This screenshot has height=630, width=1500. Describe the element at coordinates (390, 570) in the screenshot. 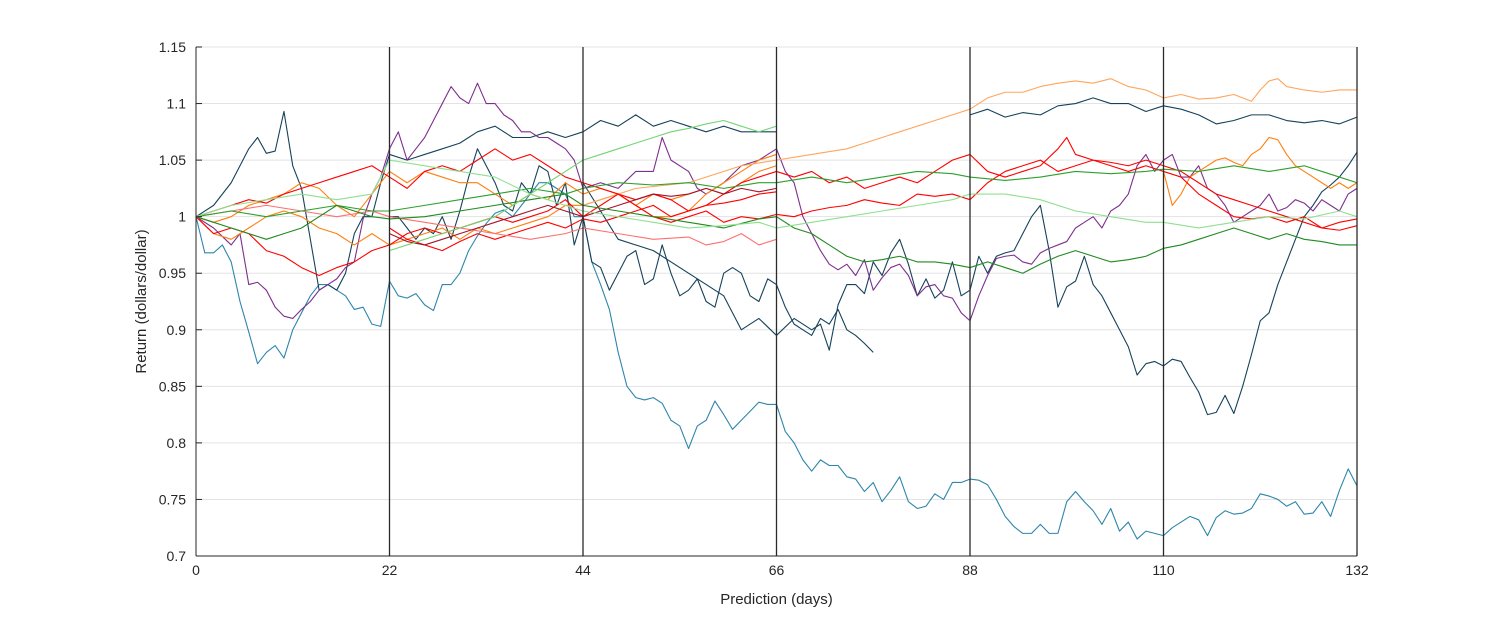

I see `x-tick-label: 22` at that location.